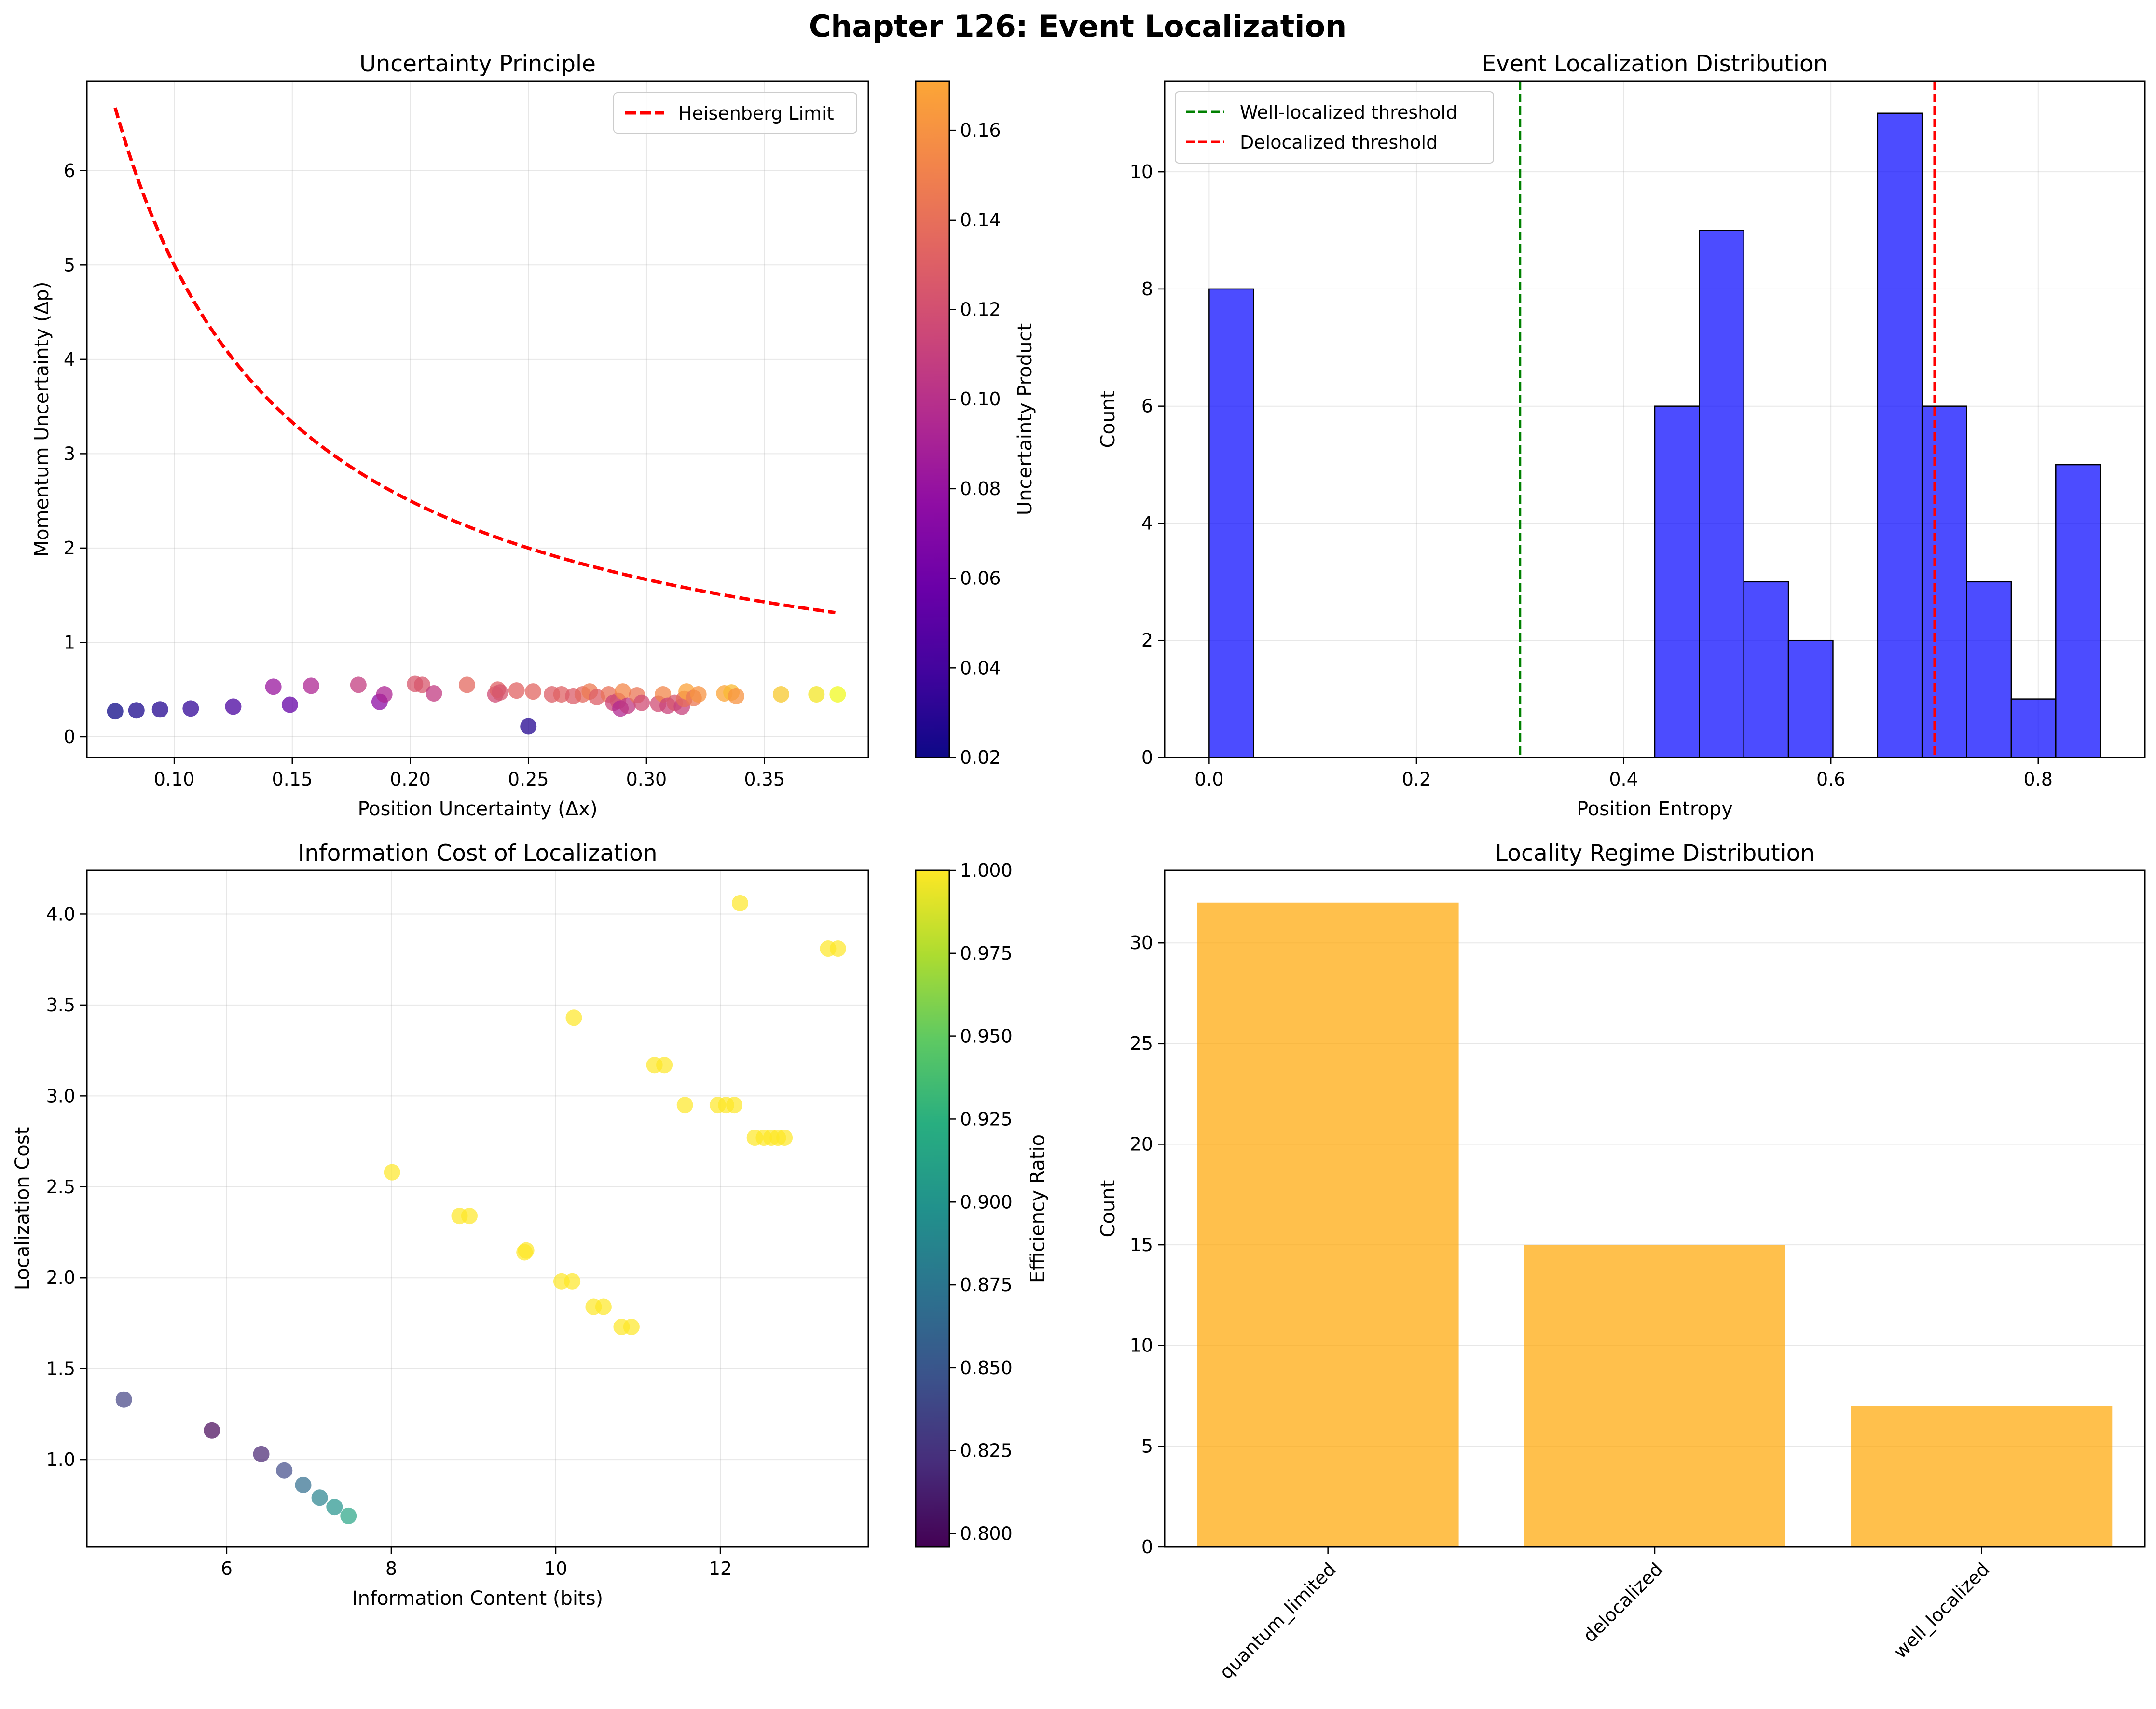 Image resolution: width=2156 pixels, height=1709 pixels. I want to click on x-tick-label: 6, so click(227, 1569).